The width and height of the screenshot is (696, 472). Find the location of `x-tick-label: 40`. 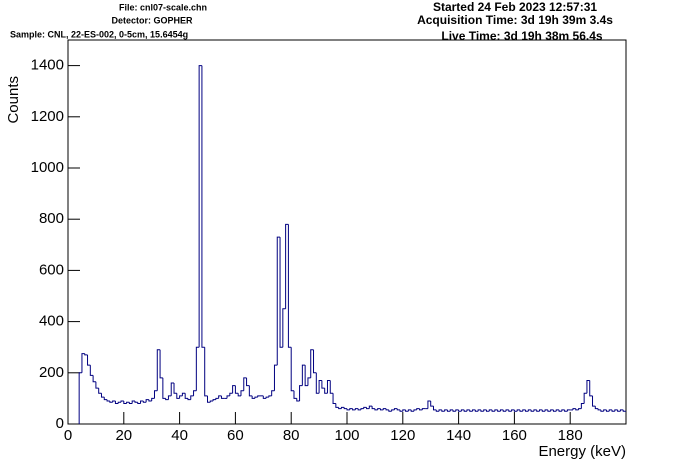

x-tick-label: 40 is located at coordinates (179, 435).